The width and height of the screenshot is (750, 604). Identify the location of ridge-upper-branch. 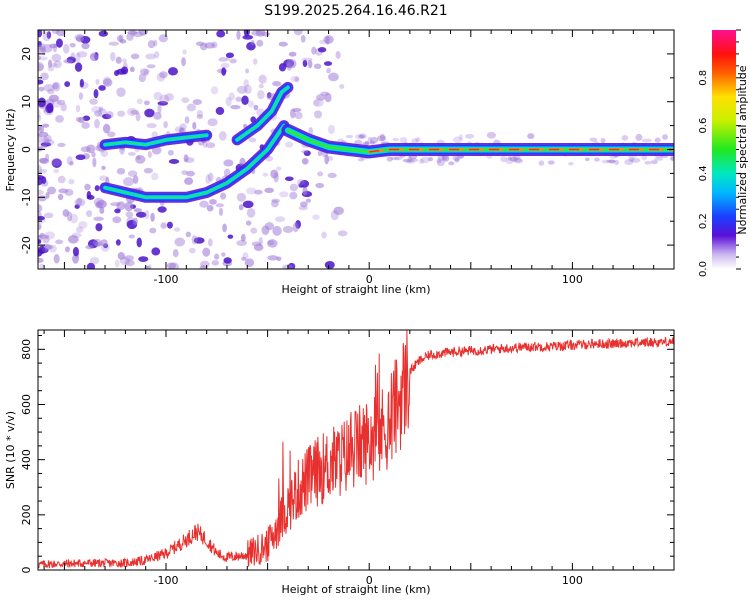
(156, 140).